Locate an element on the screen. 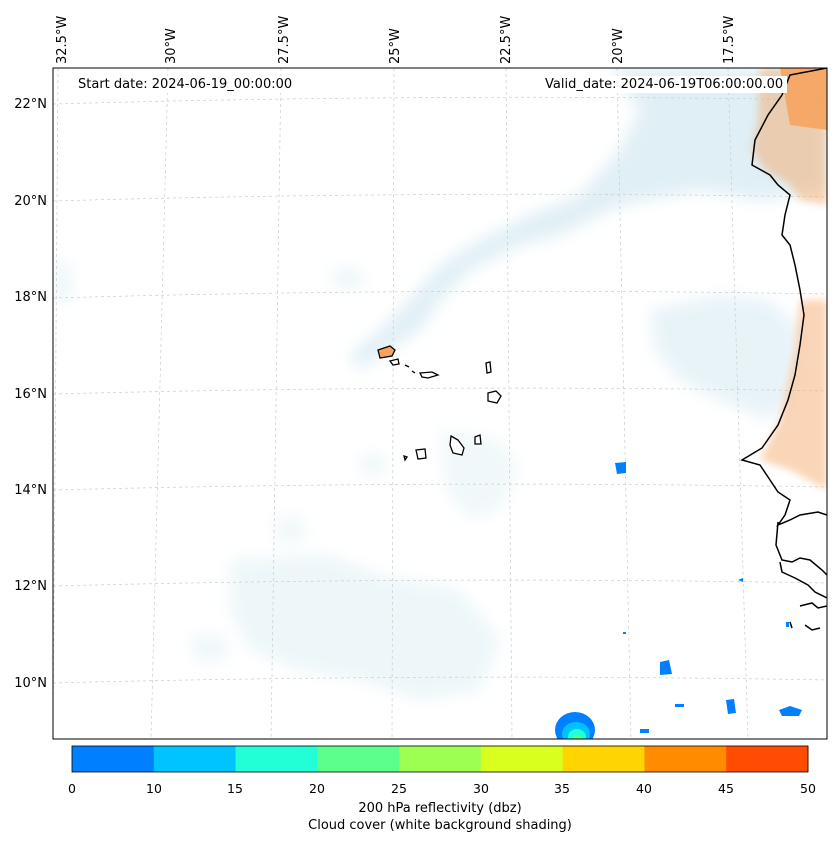  colorbar is located at coordinates (440, 759).